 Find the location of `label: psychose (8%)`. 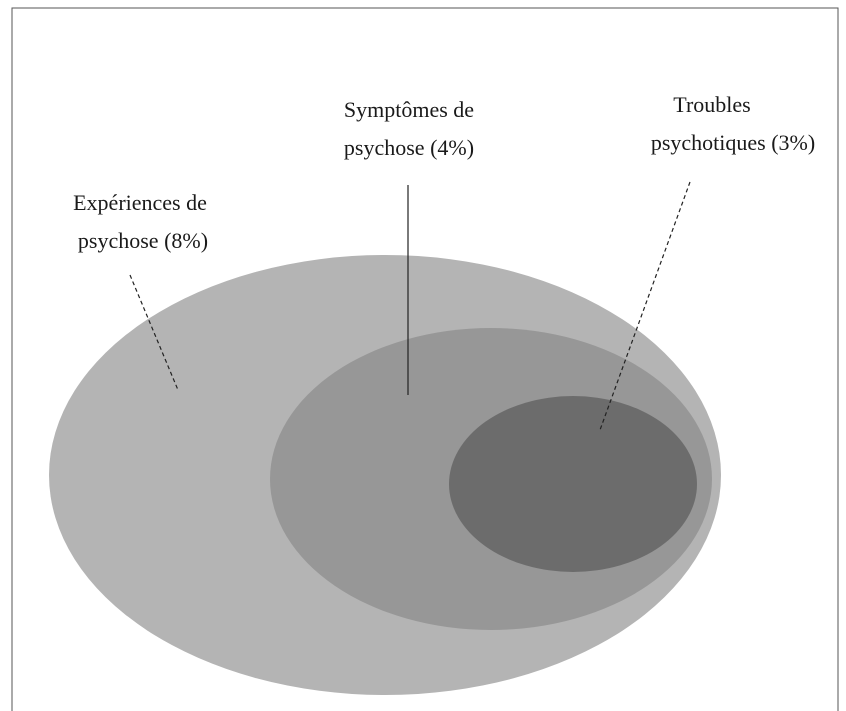

label: psychose (8%) is located at coordinates (143, 240).